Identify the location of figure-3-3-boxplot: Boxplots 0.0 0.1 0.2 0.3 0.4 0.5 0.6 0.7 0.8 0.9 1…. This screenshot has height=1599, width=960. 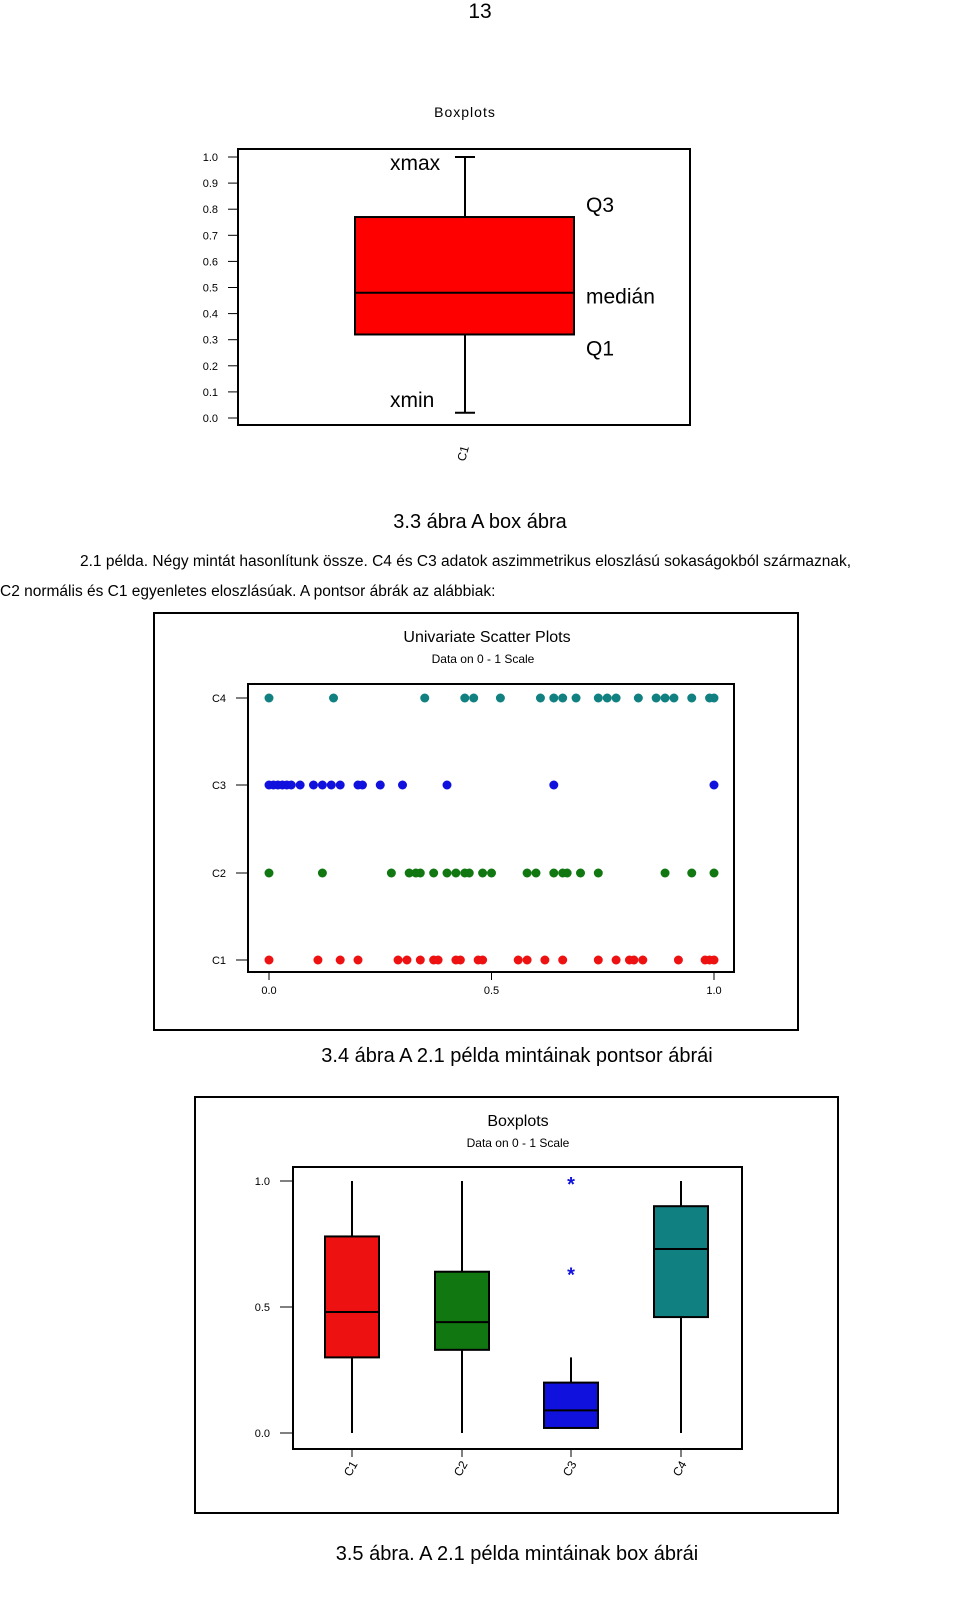
(447, 283).